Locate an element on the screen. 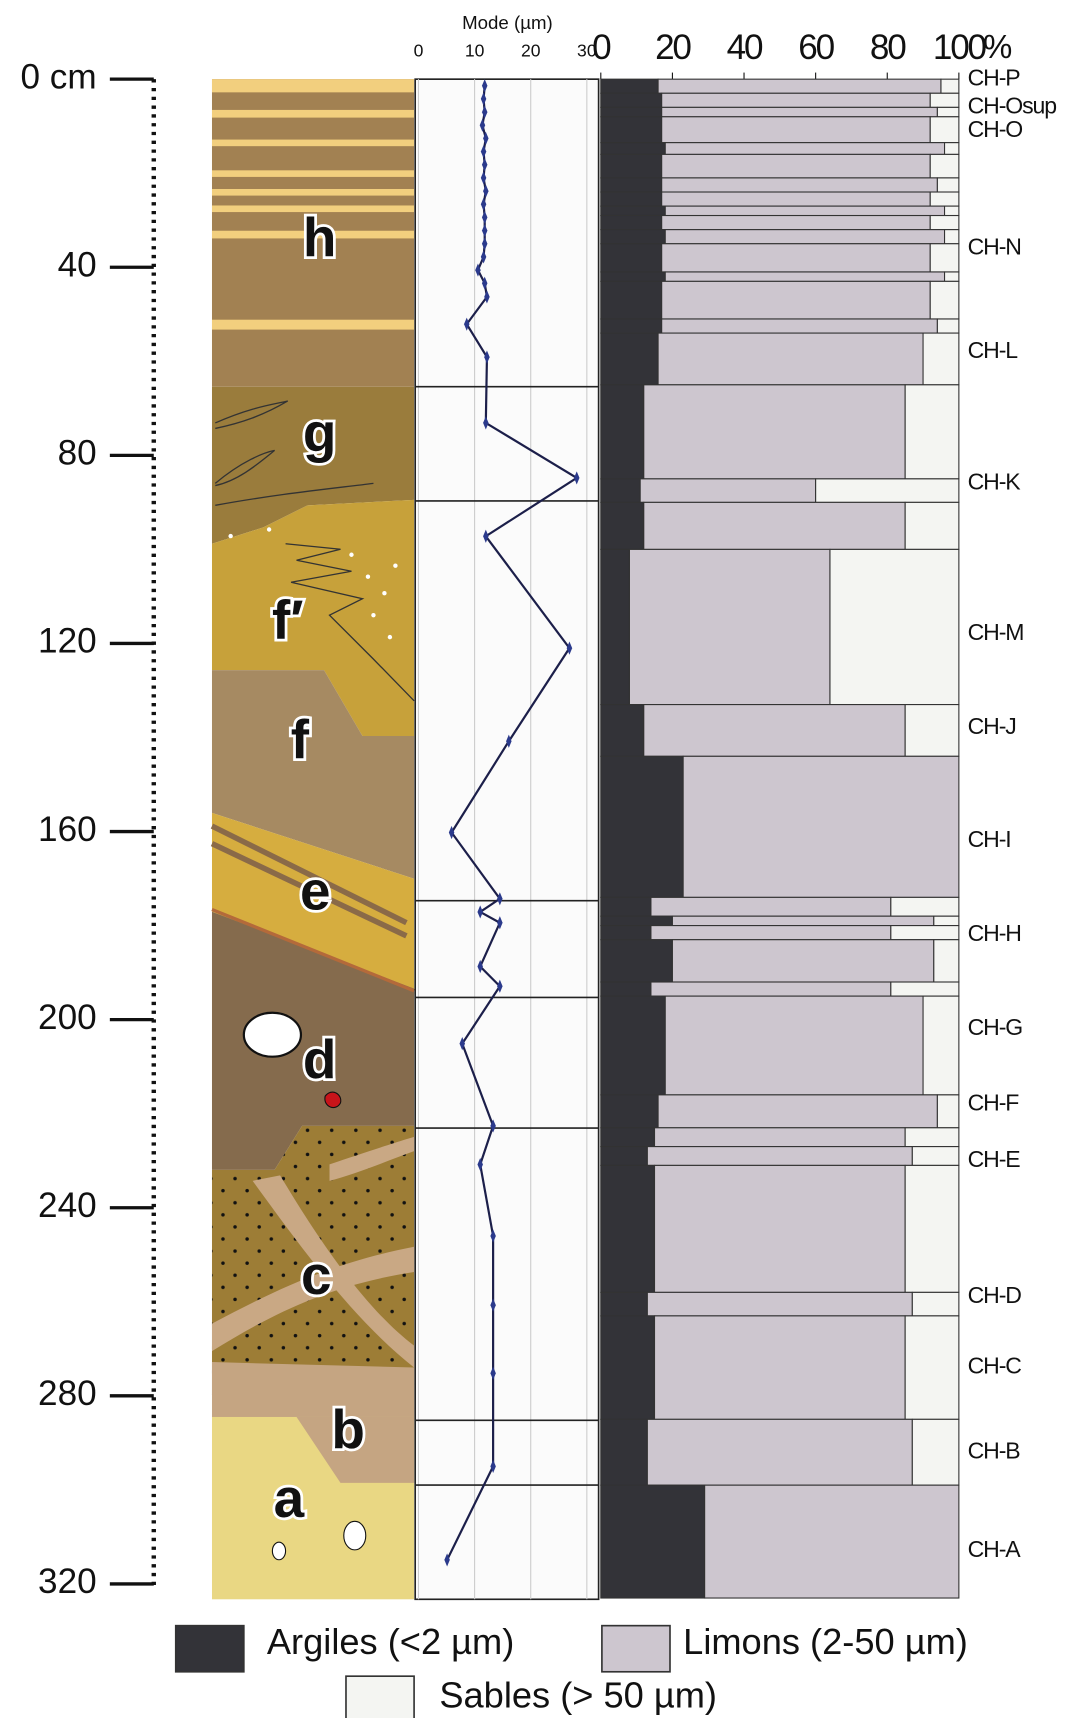 The height and width of the screenshot is (1718, 1072). section-lines is located at coordinates (507, 935).